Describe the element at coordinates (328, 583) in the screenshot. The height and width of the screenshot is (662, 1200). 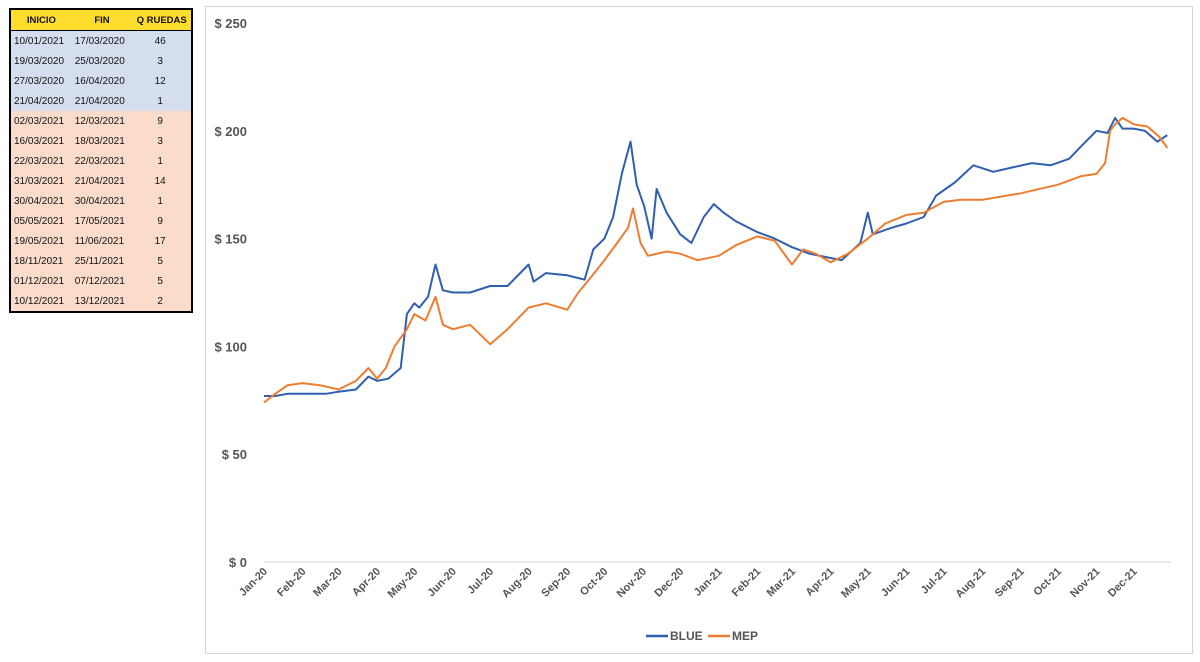
I see `x-tick-label: Mar-20` at that location.